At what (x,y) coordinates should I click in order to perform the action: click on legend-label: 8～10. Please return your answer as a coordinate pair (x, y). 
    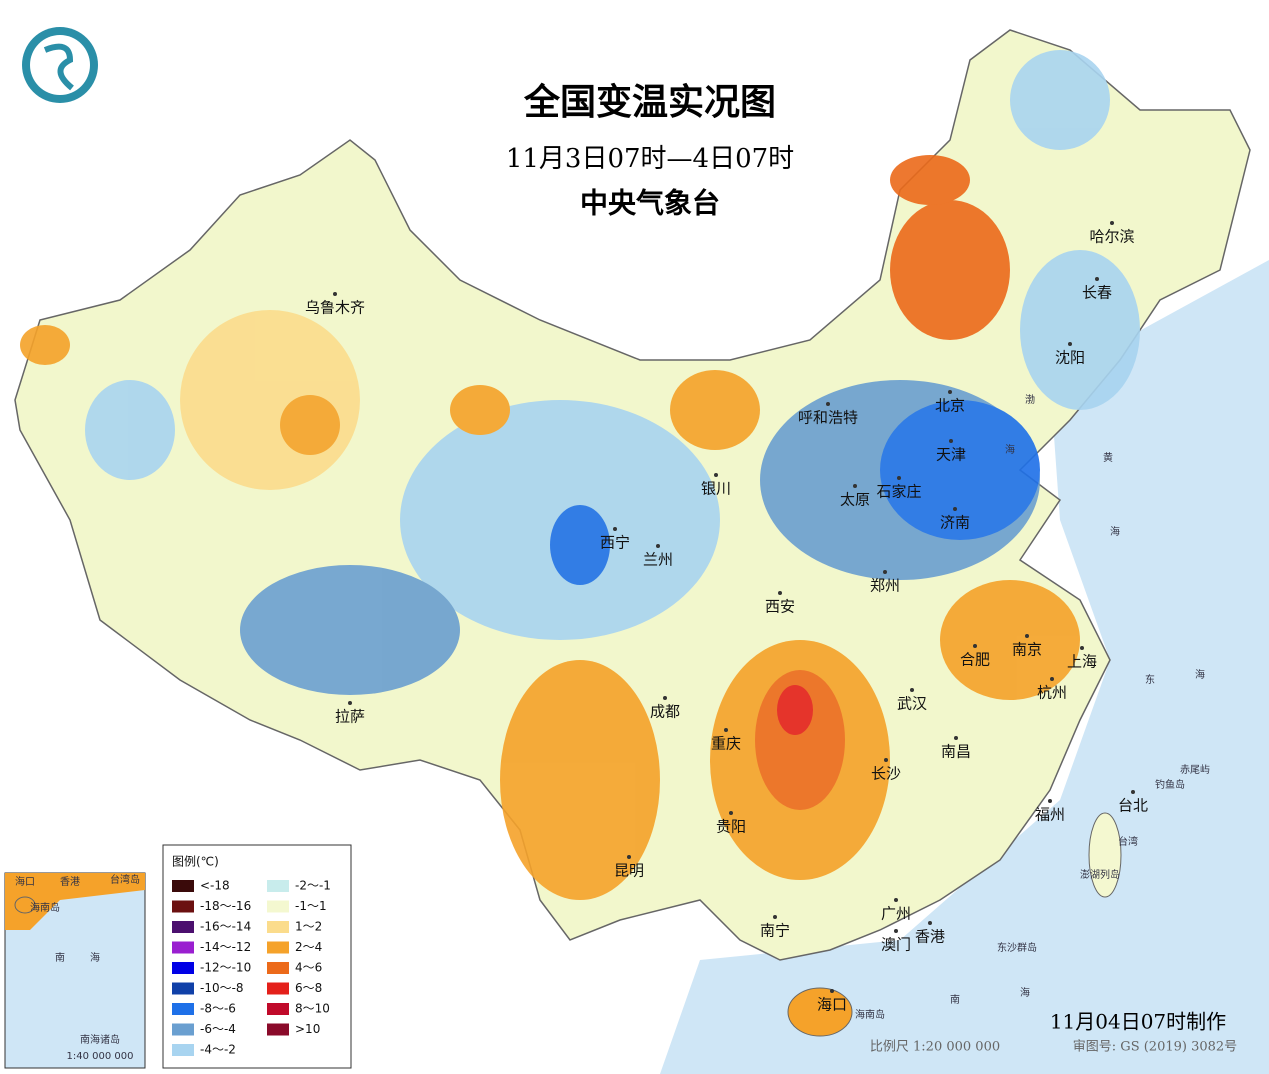
    Looking at the image, I should click on (312, 1009).